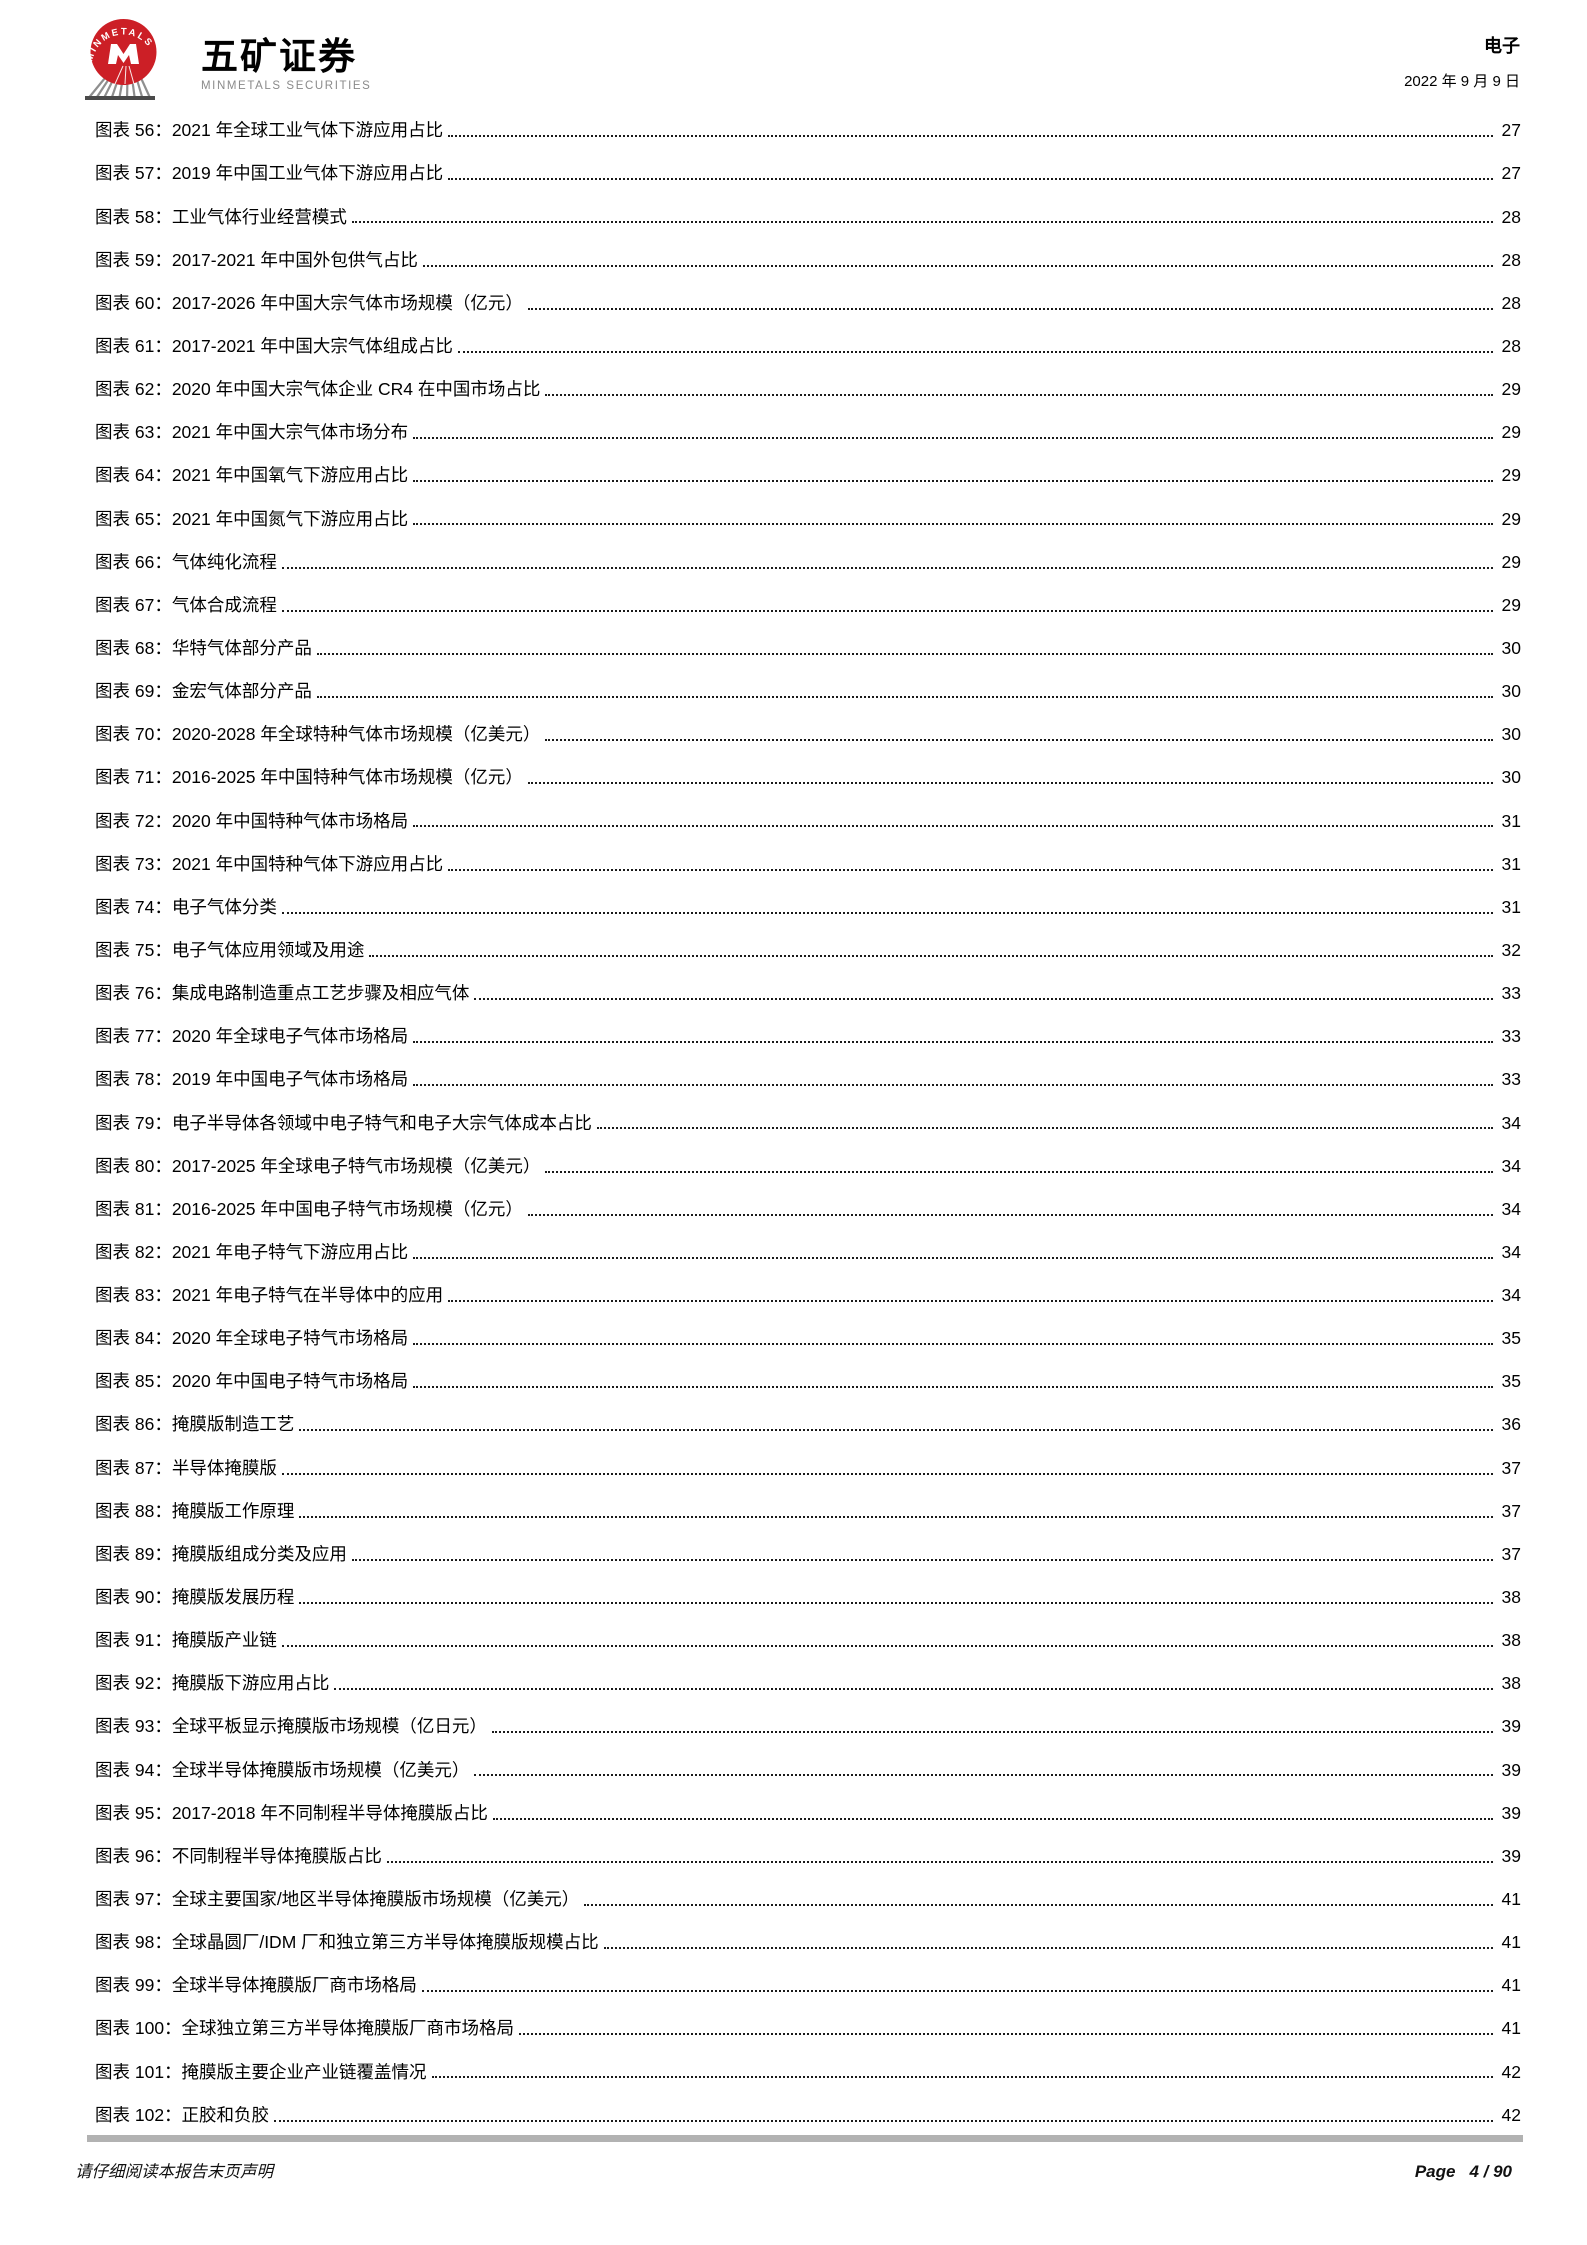  What do you see at coordinates (793, 2170) in the screenshot?
I see `footer: 请仔细阅读本报告末页声明 Page 4 / 90` at bounding box center [793, 2170].